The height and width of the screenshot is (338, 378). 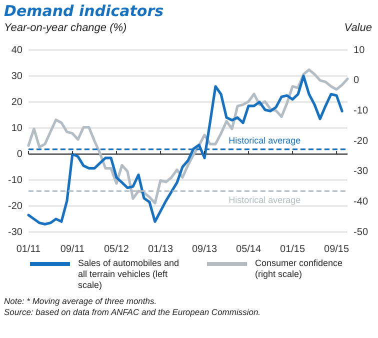 What do you see at coordinates (15, 232) in the screenshot?
I see `y-tick-label: -30` at bounding box center [15, 232].